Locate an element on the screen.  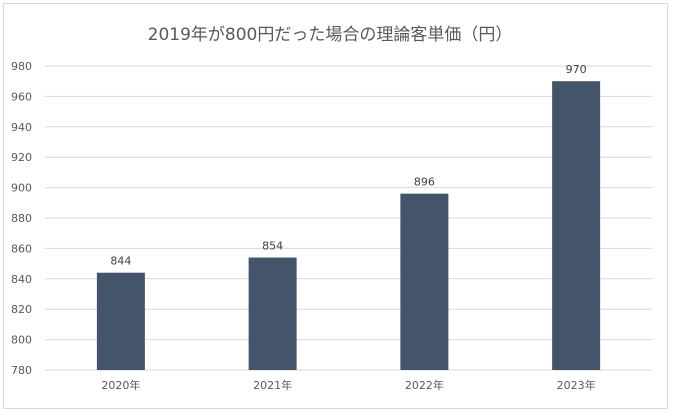
y-tick-label: 900 is located at coordinates (21, 188).